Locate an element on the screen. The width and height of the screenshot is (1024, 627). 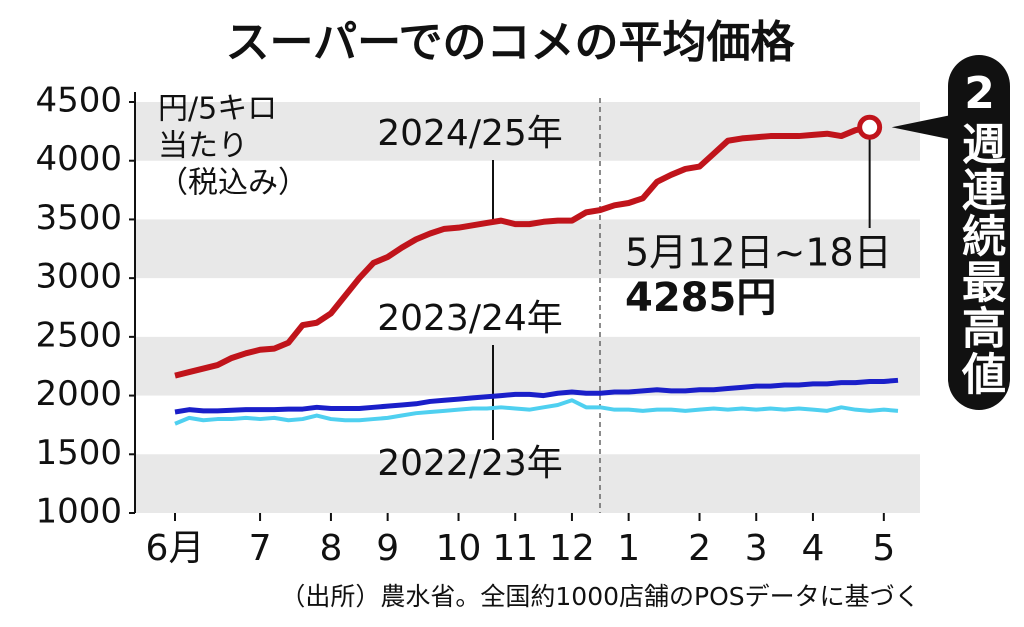
y-tick-label: 1000 is located at coordinates (78, 512).